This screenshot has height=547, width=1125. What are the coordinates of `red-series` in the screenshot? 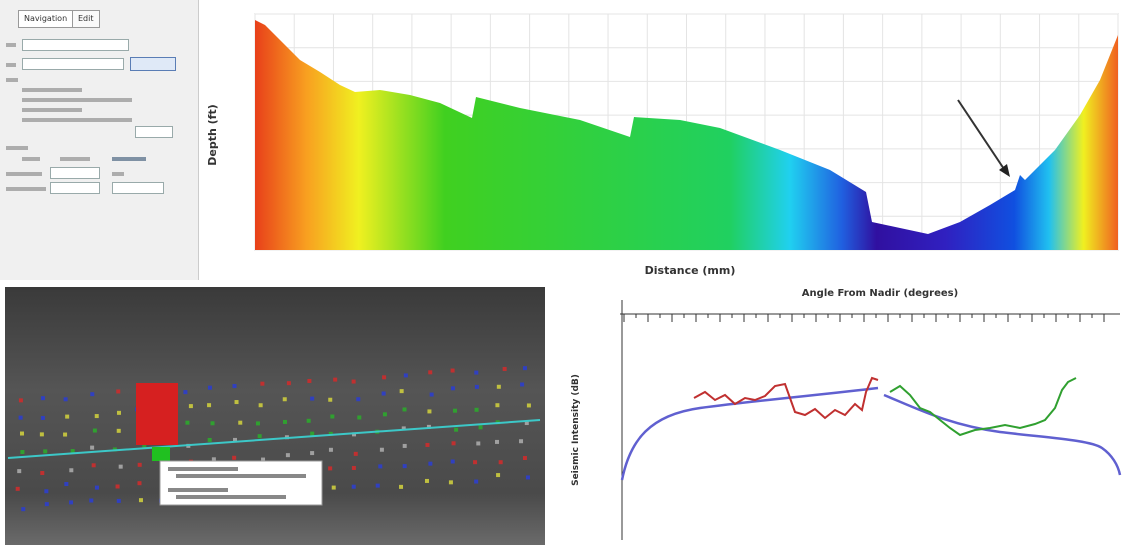 It's located at (786, 398).